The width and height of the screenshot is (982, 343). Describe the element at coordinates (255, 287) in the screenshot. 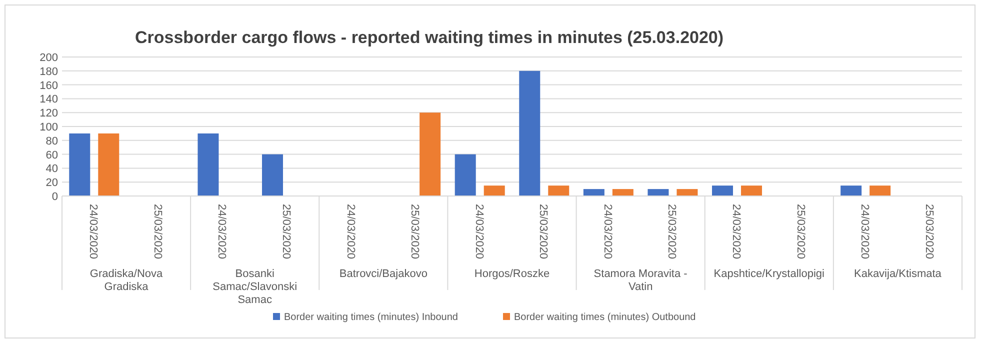

I see `text: Bosanki Samac/Slavonski Samac` at that location.